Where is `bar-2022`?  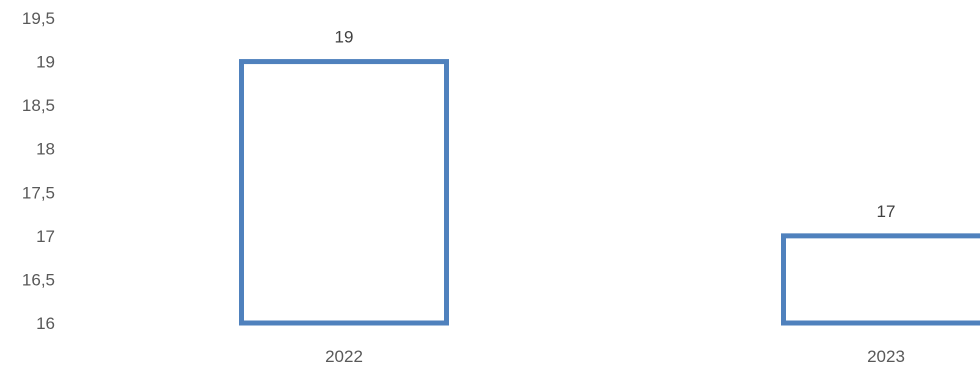 bar-2022 is located at coordinates (344, 192).